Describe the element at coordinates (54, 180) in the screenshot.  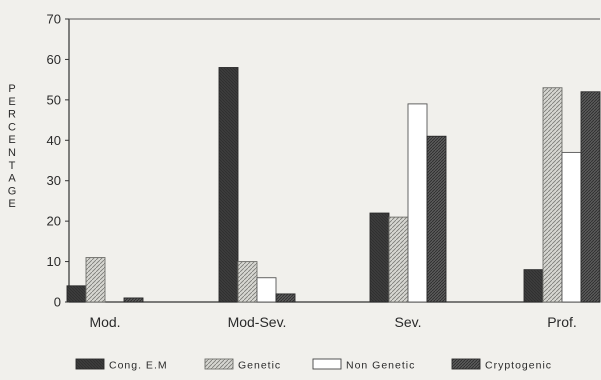
I see `y-tick-label: 30` at that location.